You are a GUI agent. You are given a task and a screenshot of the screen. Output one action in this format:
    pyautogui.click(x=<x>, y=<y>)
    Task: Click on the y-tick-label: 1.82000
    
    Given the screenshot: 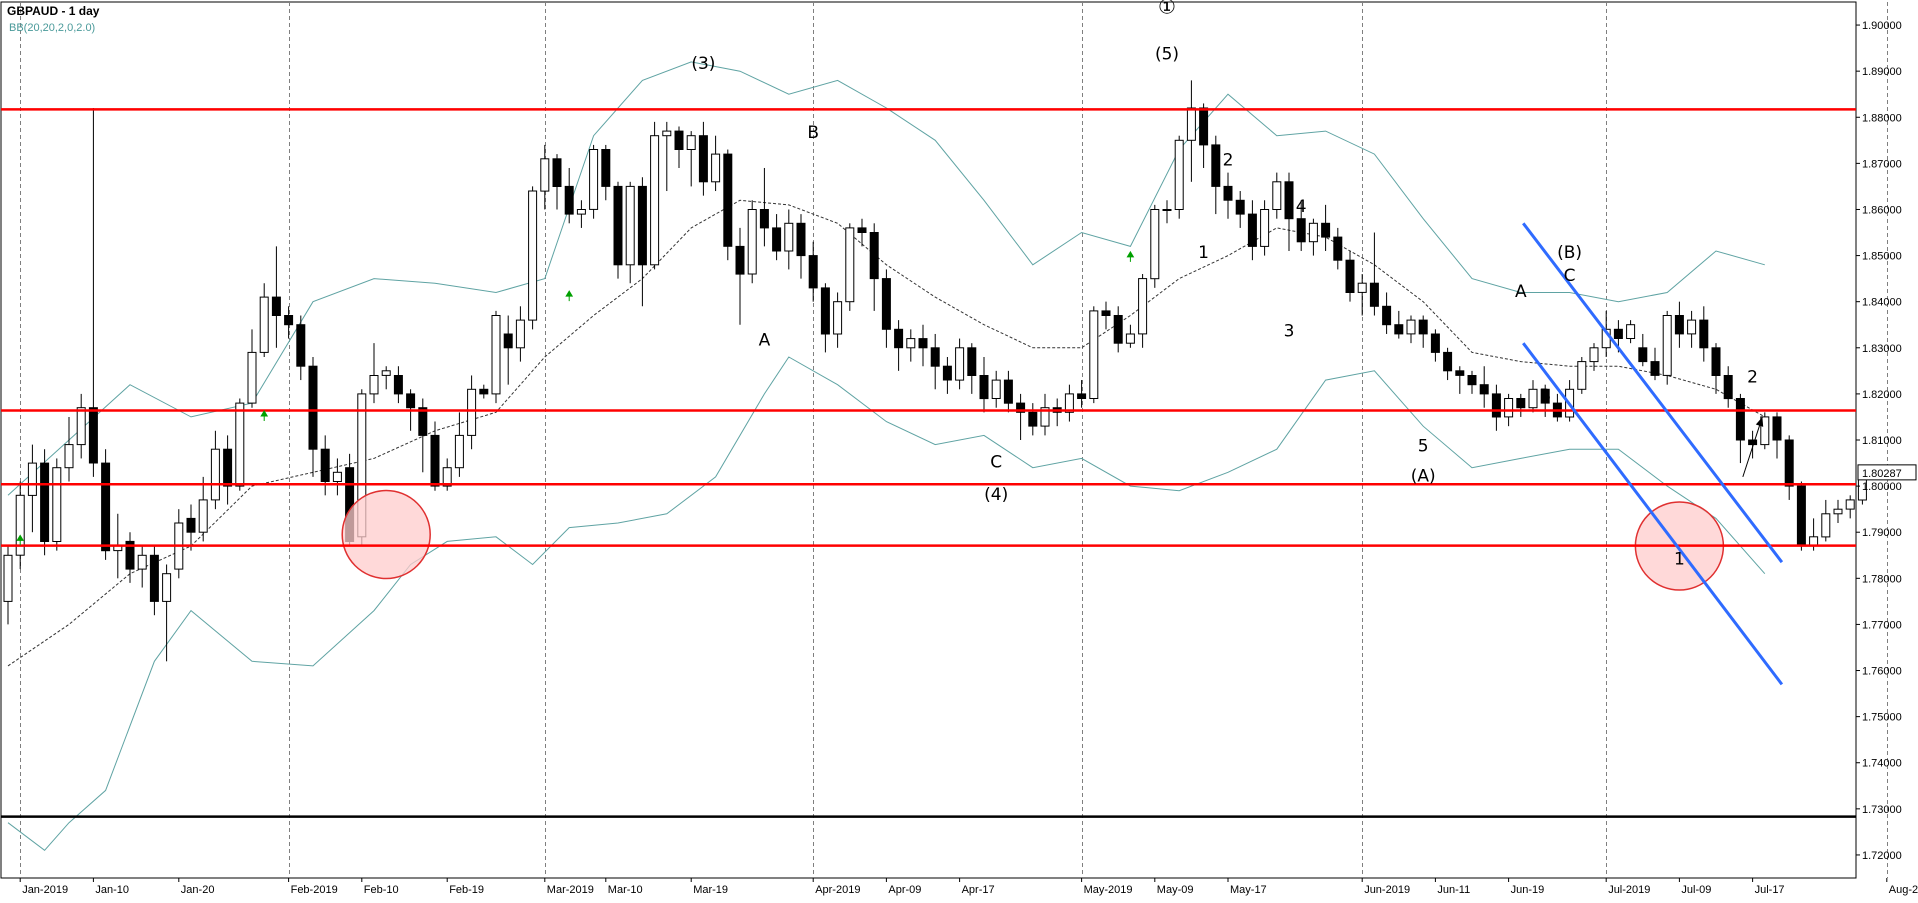 What is the action you would take?
    pyautogui.click(x=1882, y=395)
    